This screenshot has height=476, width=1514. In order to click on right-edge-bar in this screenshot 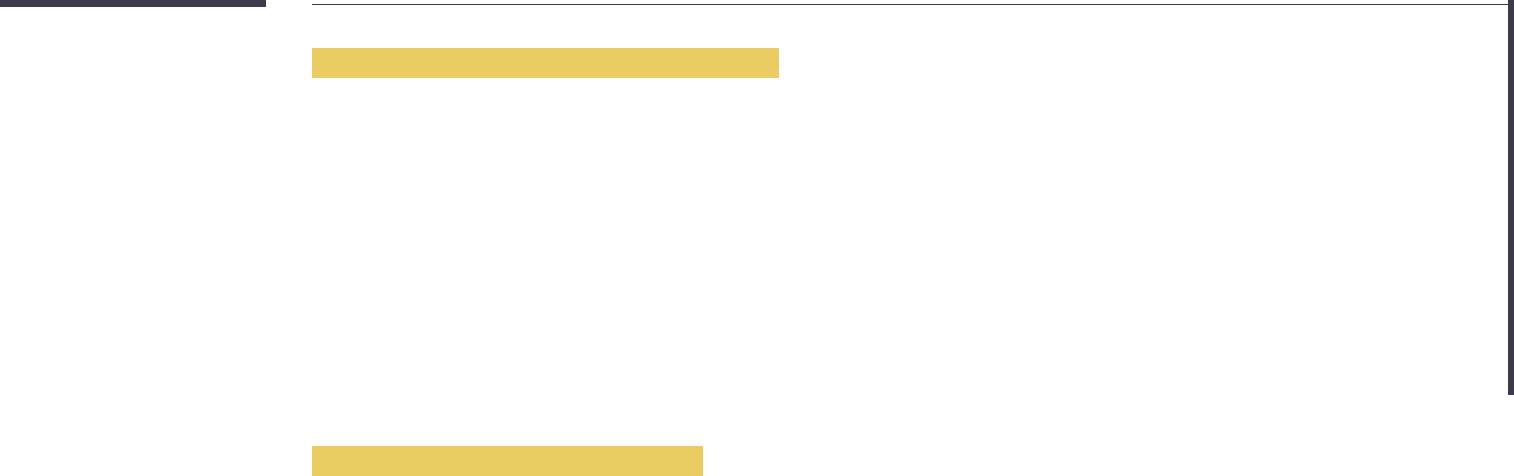, I will do `click(1511, 197)`.